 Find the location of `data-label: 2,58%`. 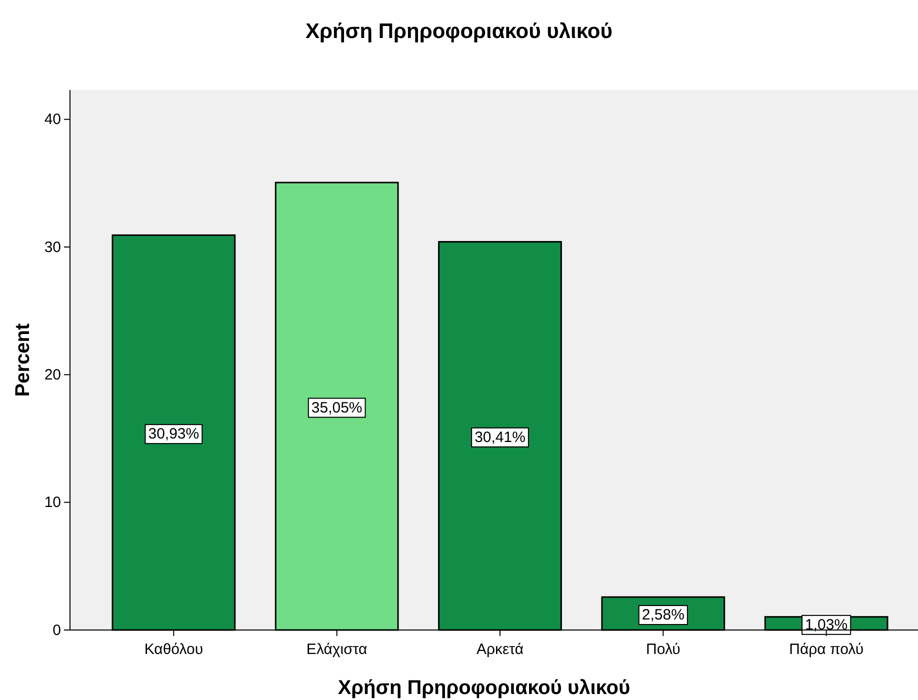

data-label: 2,58% is located at coordinates (663, 615).